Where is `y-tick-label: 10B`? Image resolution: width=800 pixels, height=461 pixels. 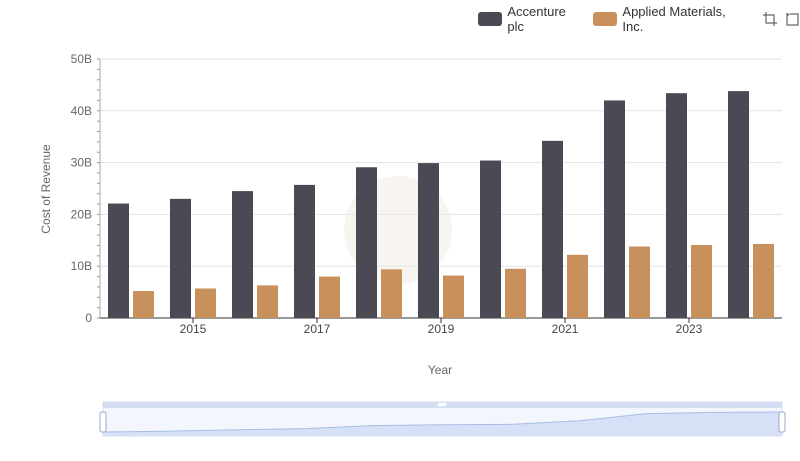
y-tick-label: 10B is located at coordinates (81, 266).